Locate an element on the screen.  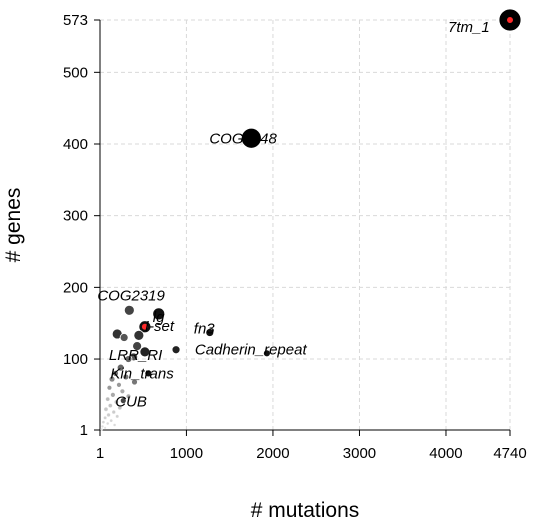
y-tick-label: 500 is located at coordinates (75, 72).